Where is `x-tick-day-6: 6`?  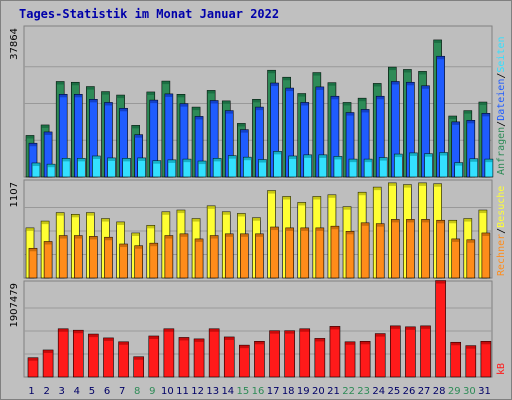
x-tick-day-6: 6 is located at coordinates (107, 391).